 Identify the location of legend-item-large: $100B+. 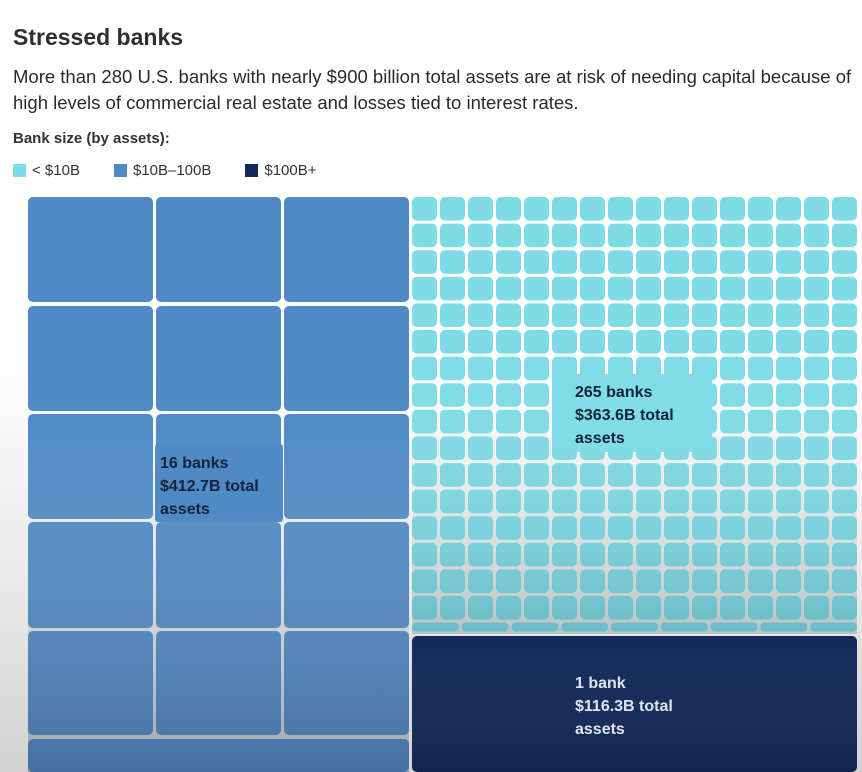
(281, 170).